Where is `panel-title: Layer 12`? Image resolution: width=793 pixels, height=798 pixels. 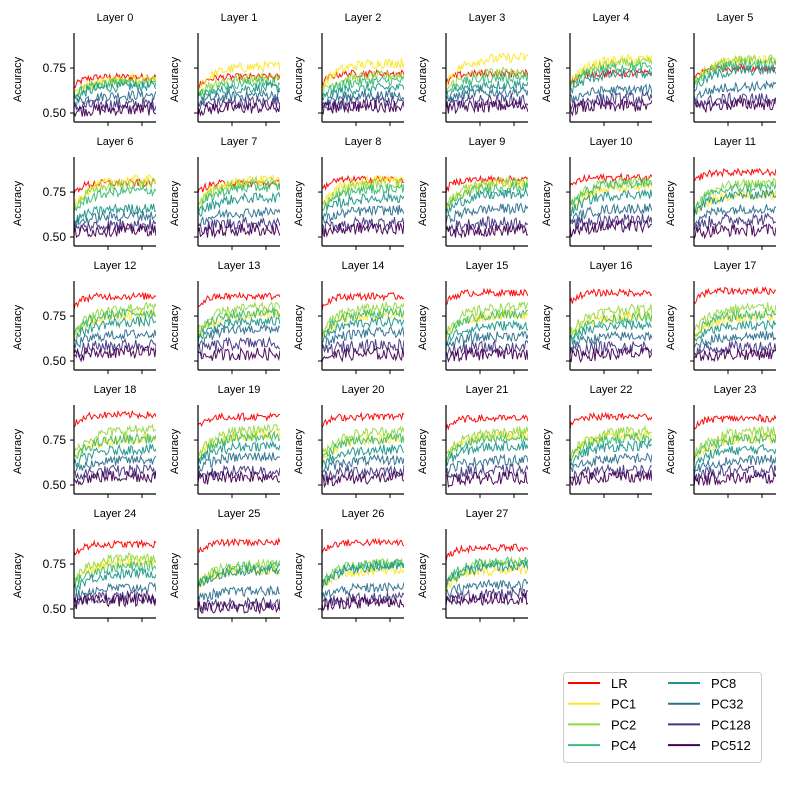
panel-title: Layer 12 is located at coordinates (115, 266).